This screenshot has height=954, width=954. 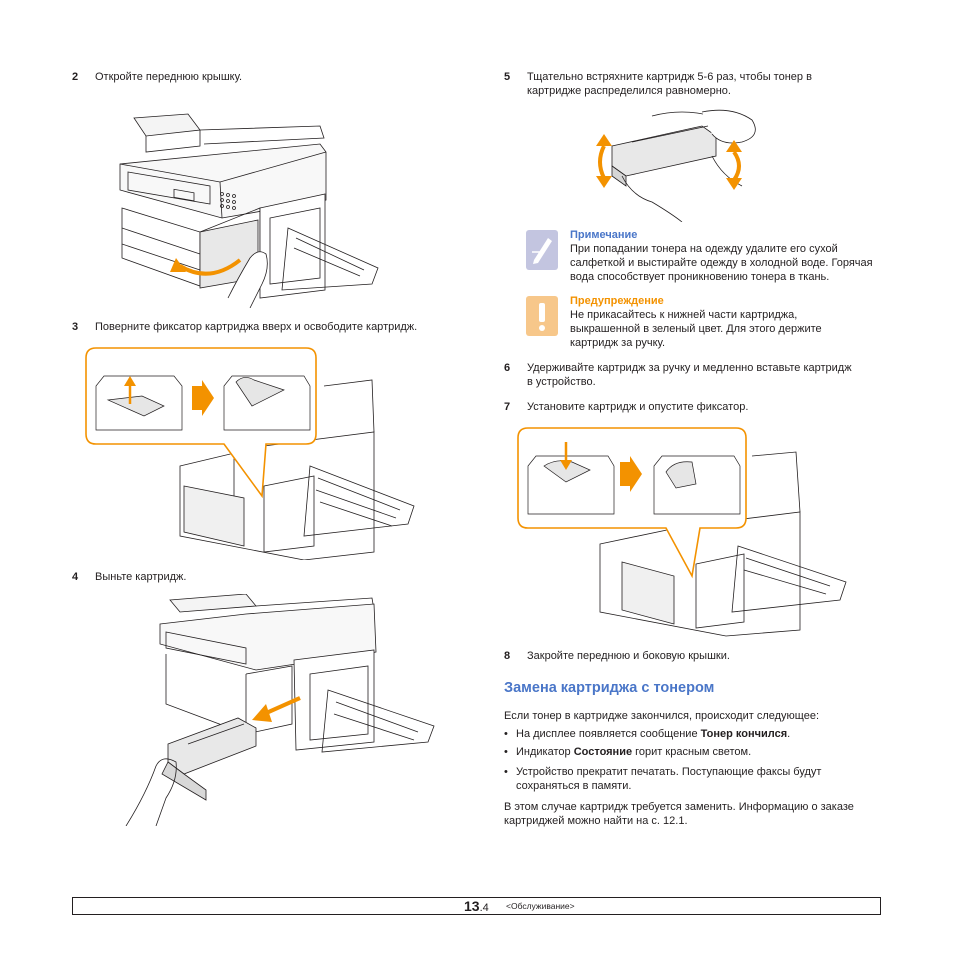 What do you see at coordinates (507, 656) in the screenshot?
I see `step-number: 8` at bounding box center [507, 656].